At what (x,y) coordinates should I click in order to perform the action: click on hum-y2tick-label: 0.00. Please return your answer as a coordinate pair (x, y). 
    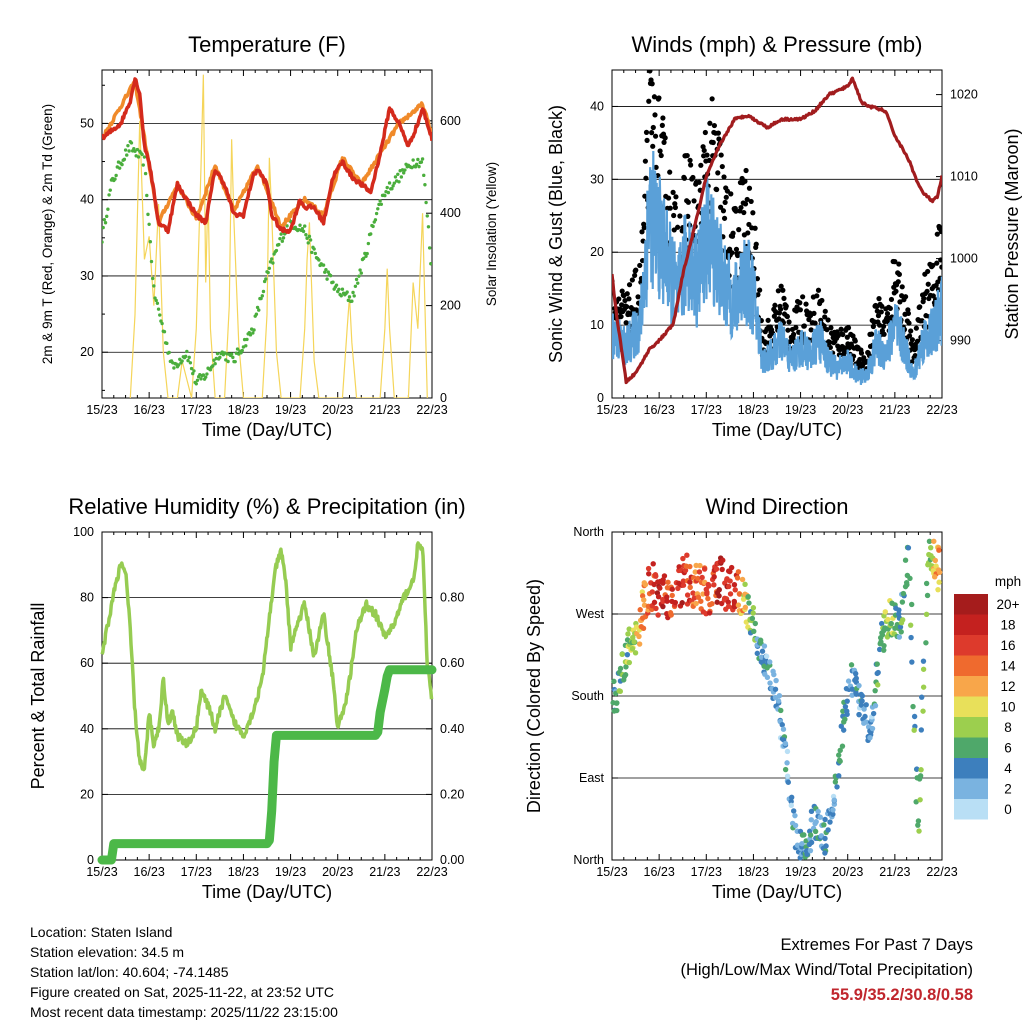
    Looking at the image, I should click on (452, 860).